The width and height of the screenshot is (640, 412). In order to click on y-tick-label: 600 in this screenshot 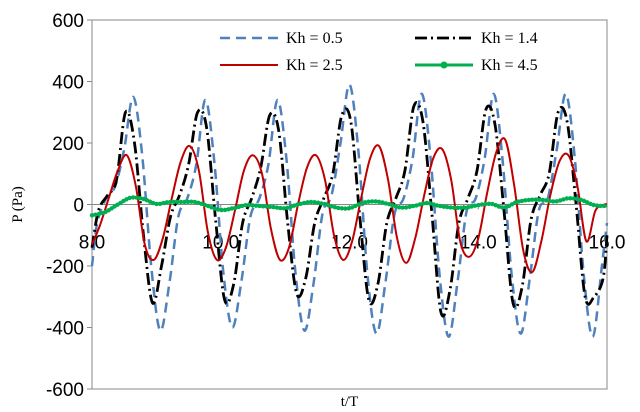, I will do `click(68, 21)`.